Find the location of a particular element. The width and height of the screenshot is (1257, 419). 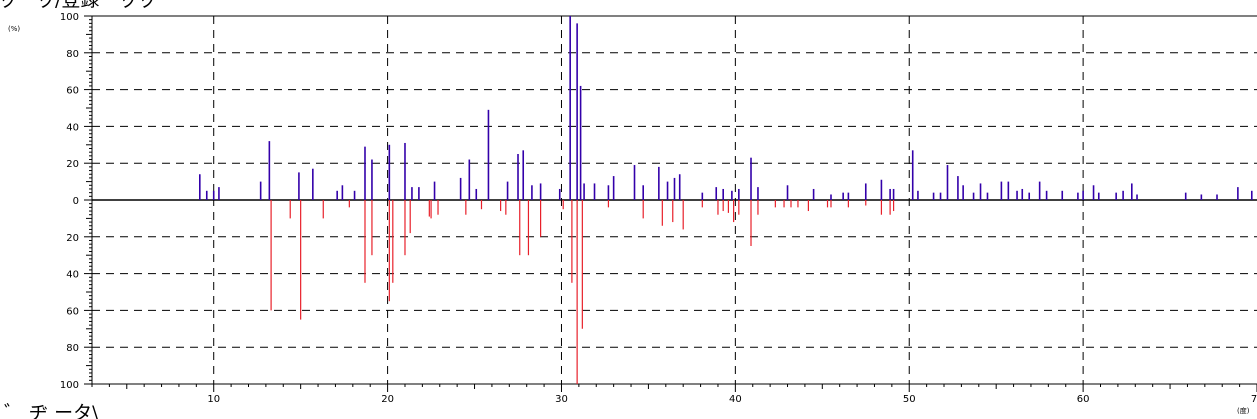

x-tick-label: 40 is located at coordinates (735, 399).